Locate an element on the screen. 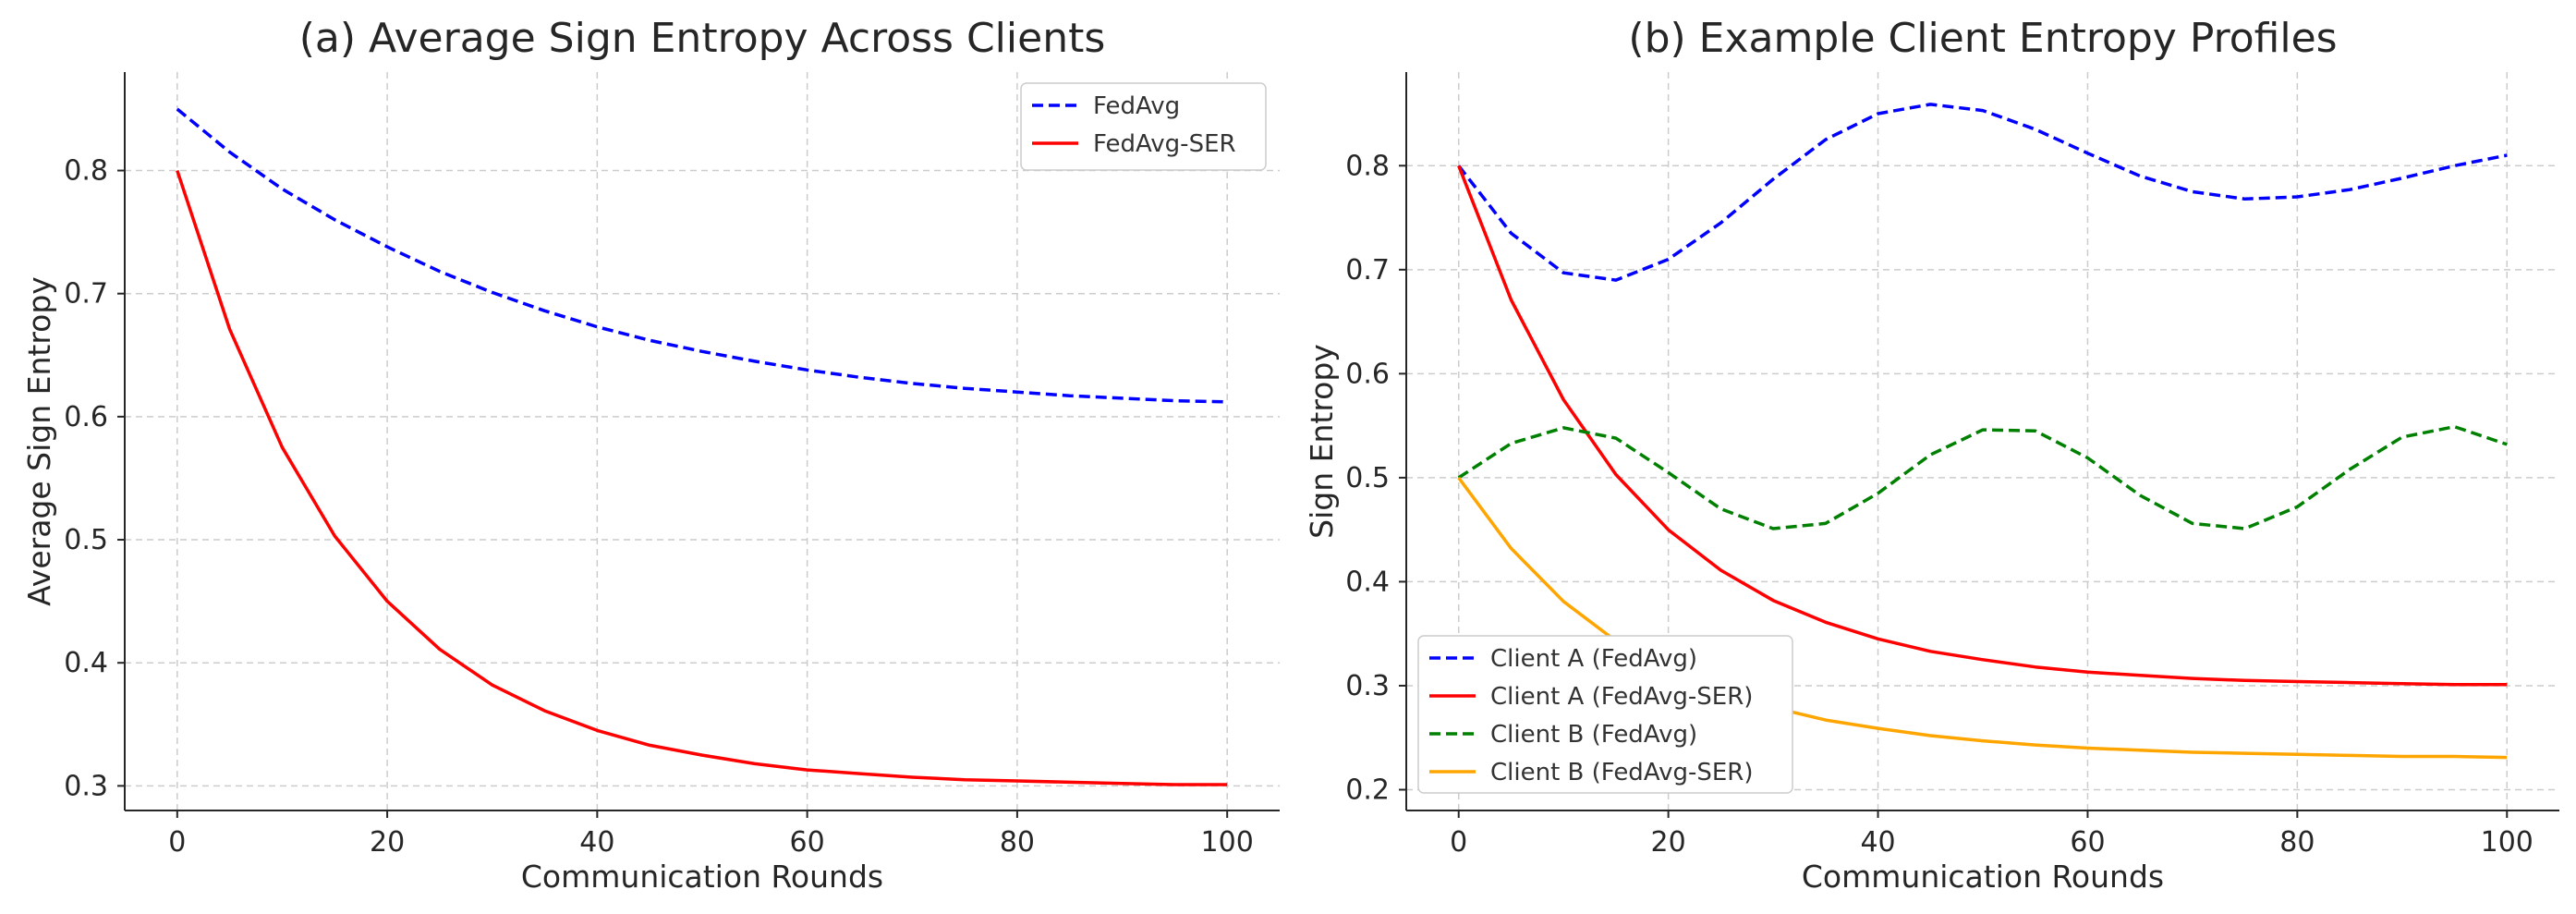 Image resolution: width=2576 pixels, height=914 pixels. chart-title: (b) Example Client Entropy Profiles is located at coordinates (1982, 38).